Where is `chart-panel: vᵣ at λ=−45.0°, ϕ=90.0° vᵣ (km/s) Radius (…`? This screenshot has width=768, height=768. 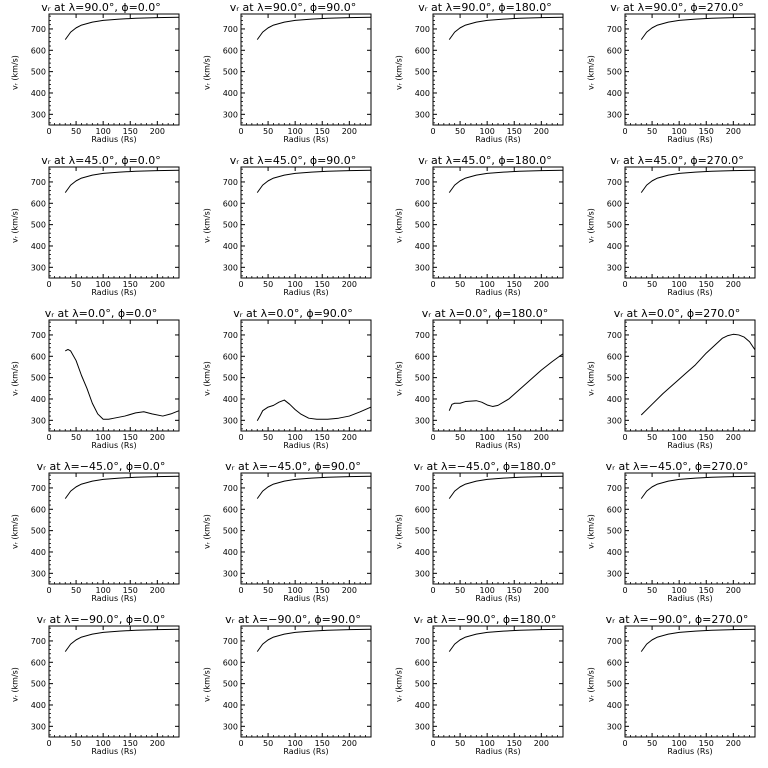
chart-panel: vᵣ at λ=−45.0°, ϕ=90.0° vᵣ (km/s) Radius (… is located at coordinates (288, 537).